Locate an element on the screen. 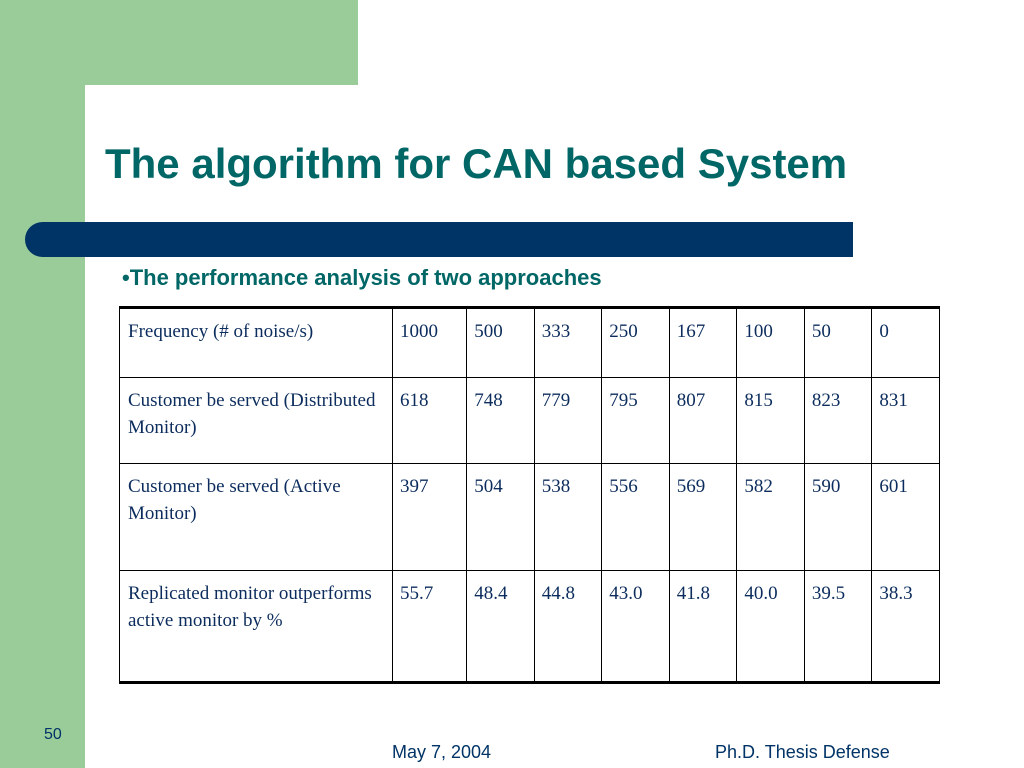 The image size is (1024, 768). row-label: Frequency (# of noise/s) is located at coordinates (256, 342).